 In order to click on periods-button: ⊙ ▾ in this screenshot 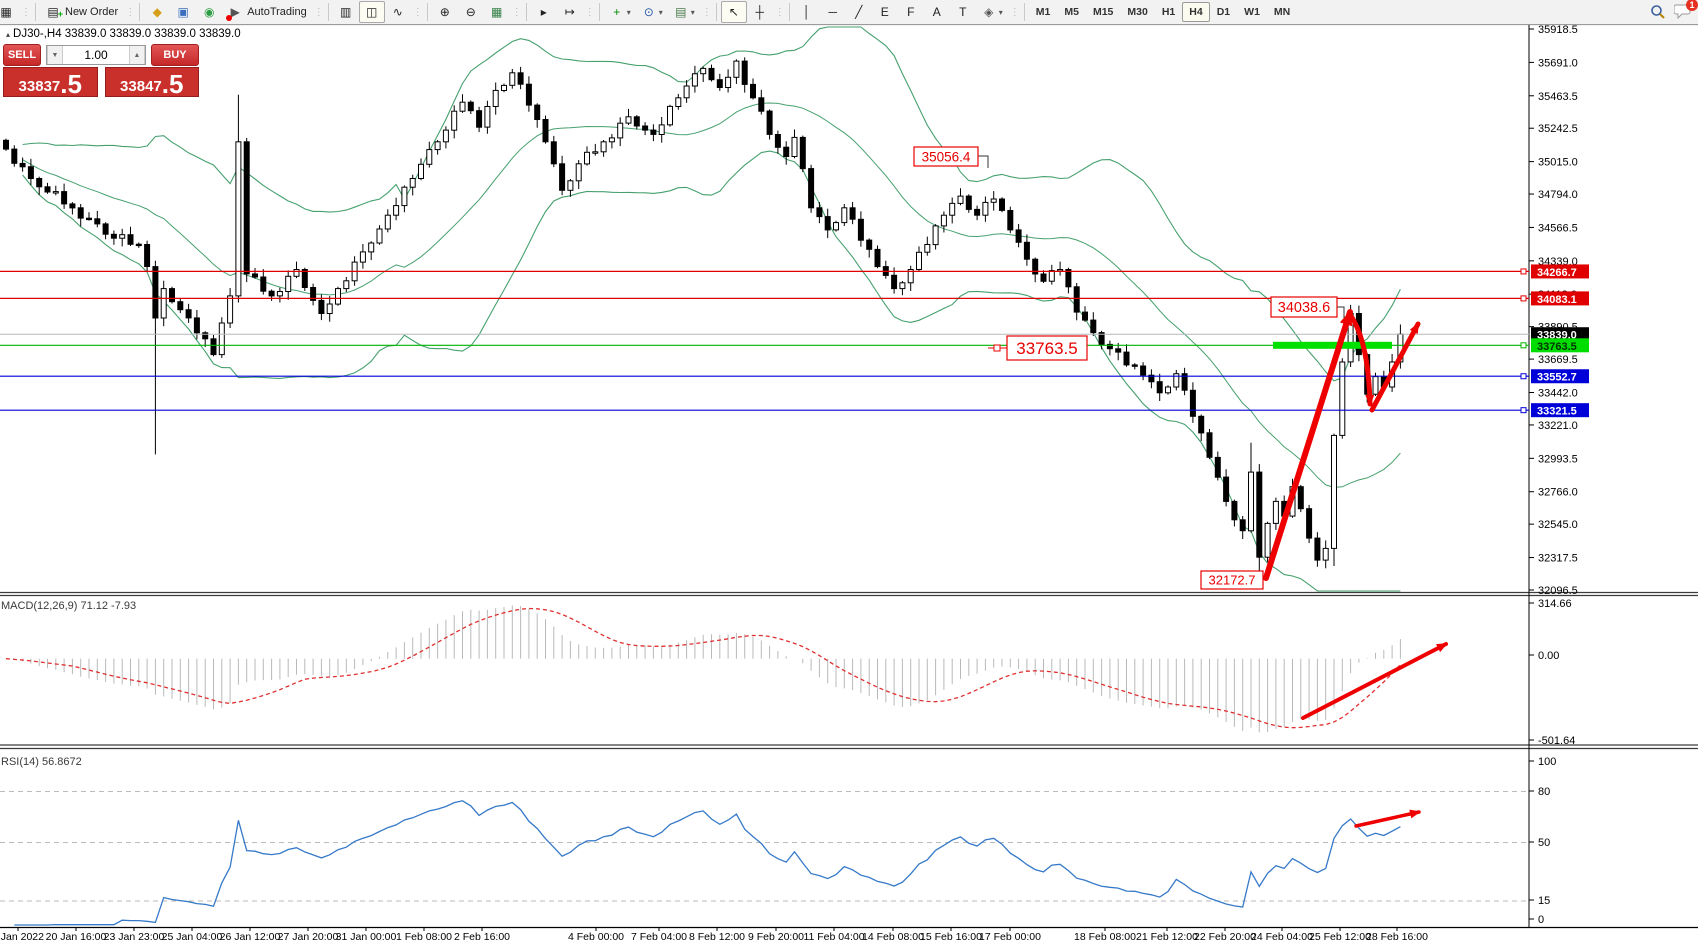, I will do `click(652, 12)`.